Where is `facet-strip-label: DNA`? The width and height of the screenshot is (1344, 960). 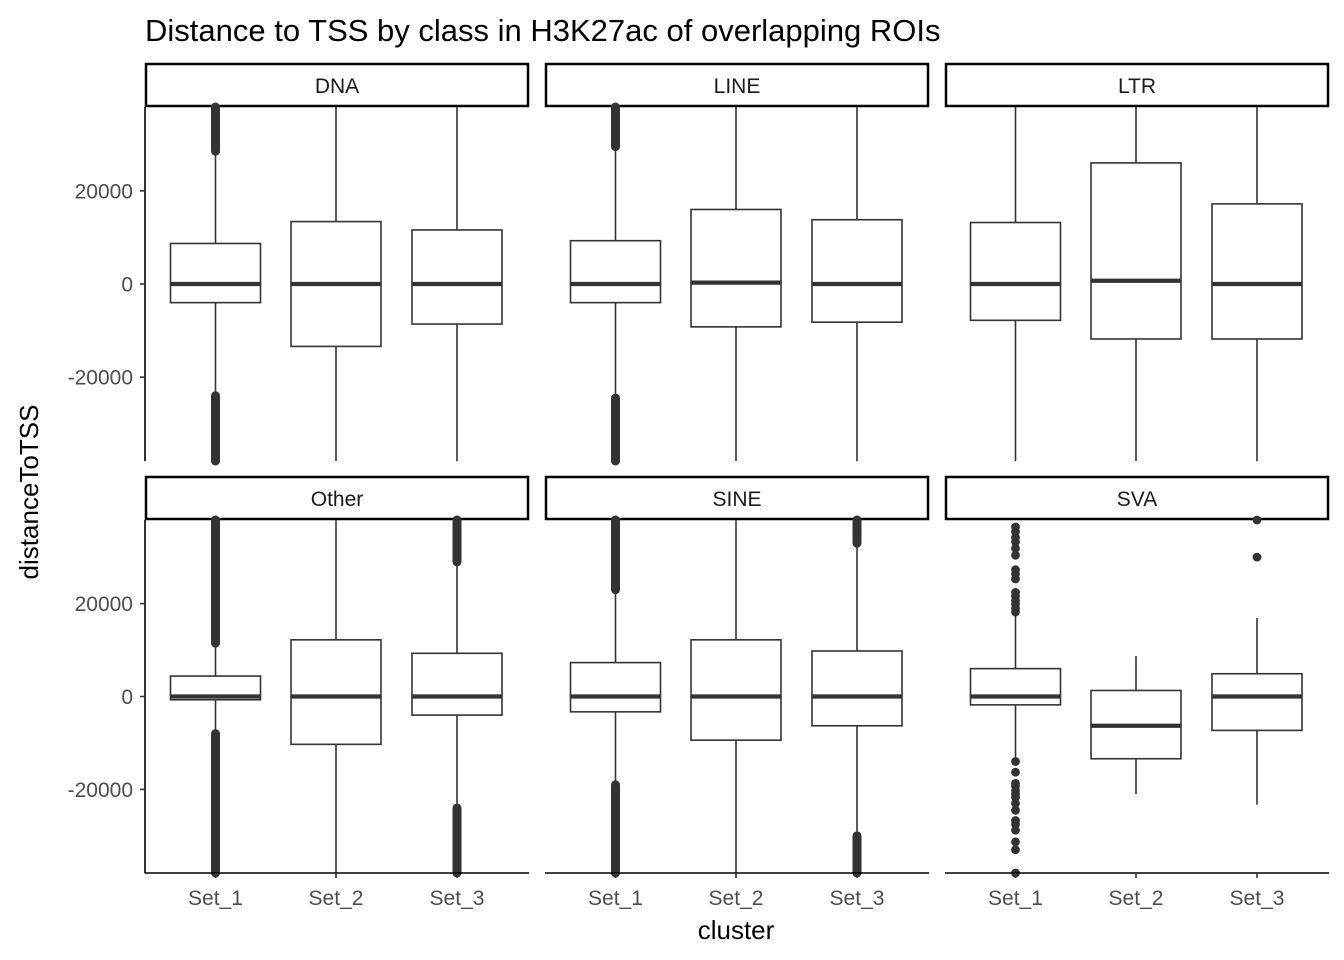 facet-strip-label: DNA is located at coordinates (337, 86).